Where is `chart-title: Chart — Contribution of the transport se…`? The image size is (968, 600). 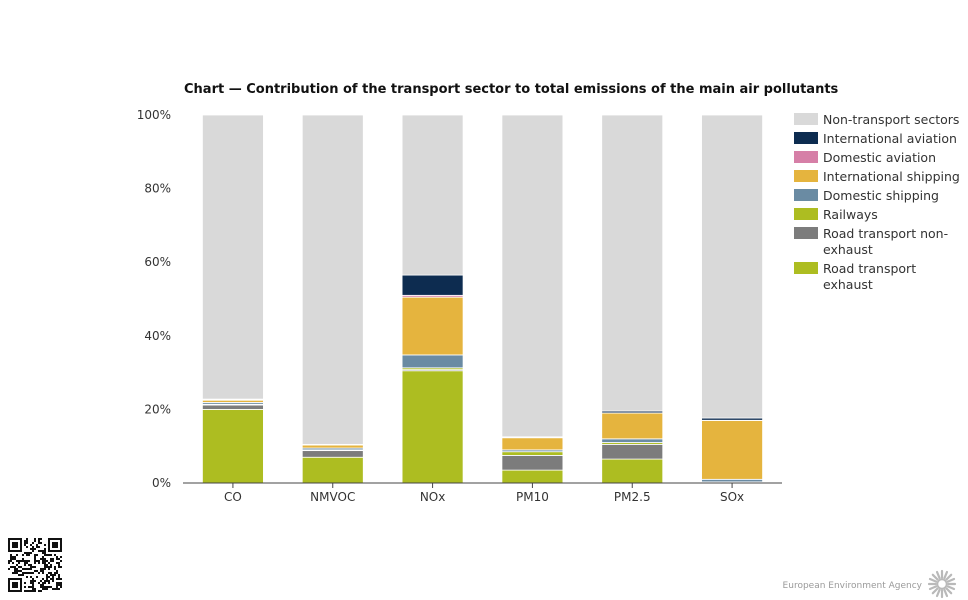 chart-title: Chart — Contribution of the transport se… is located at coordinates (511, 89).